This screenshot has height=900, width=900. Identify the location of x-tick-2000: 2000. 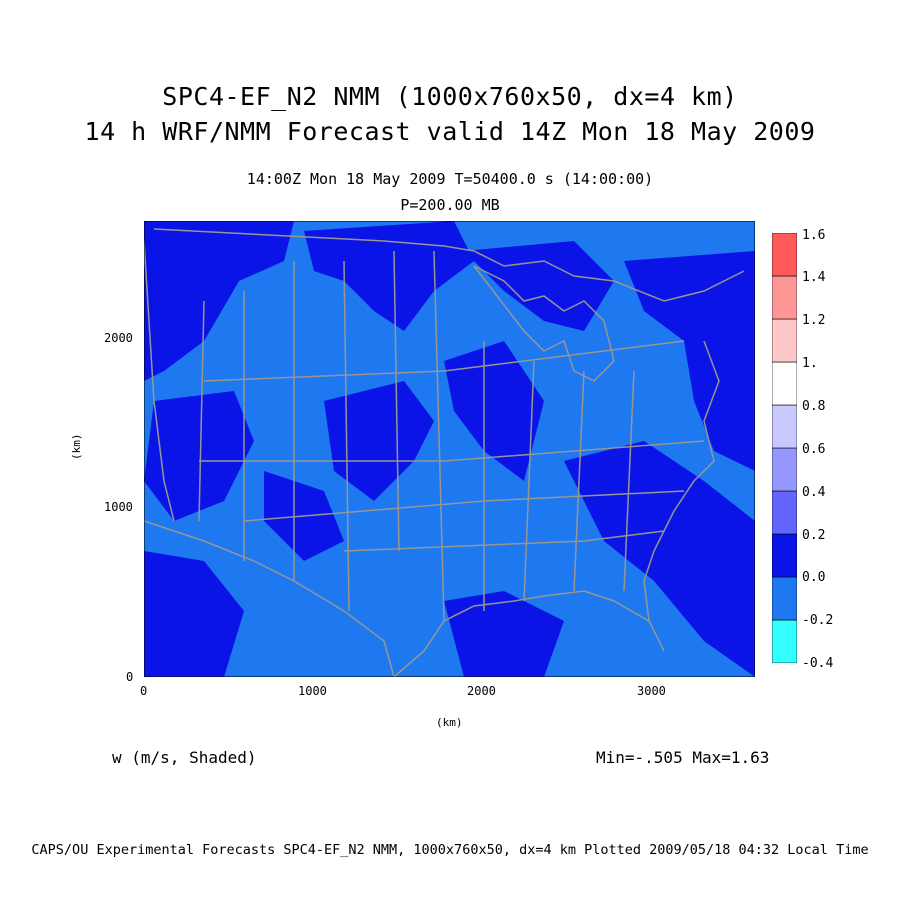
(481, 691).